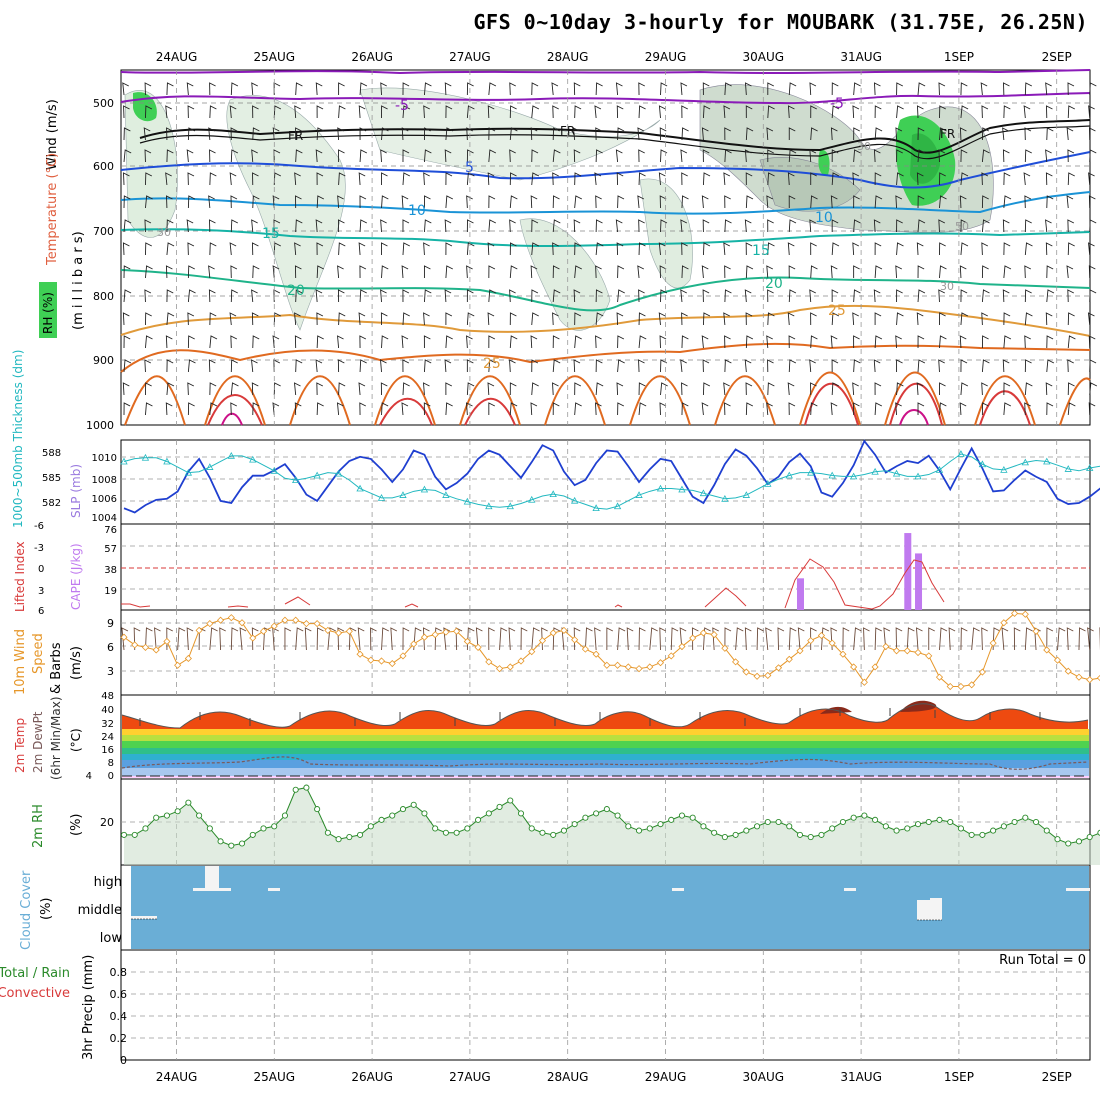 The height and width of the screenshot is (1100, 1100). Describe the element at coordinates (296, 291) in the screenshot. I see `label-20-a: 20` at that location.